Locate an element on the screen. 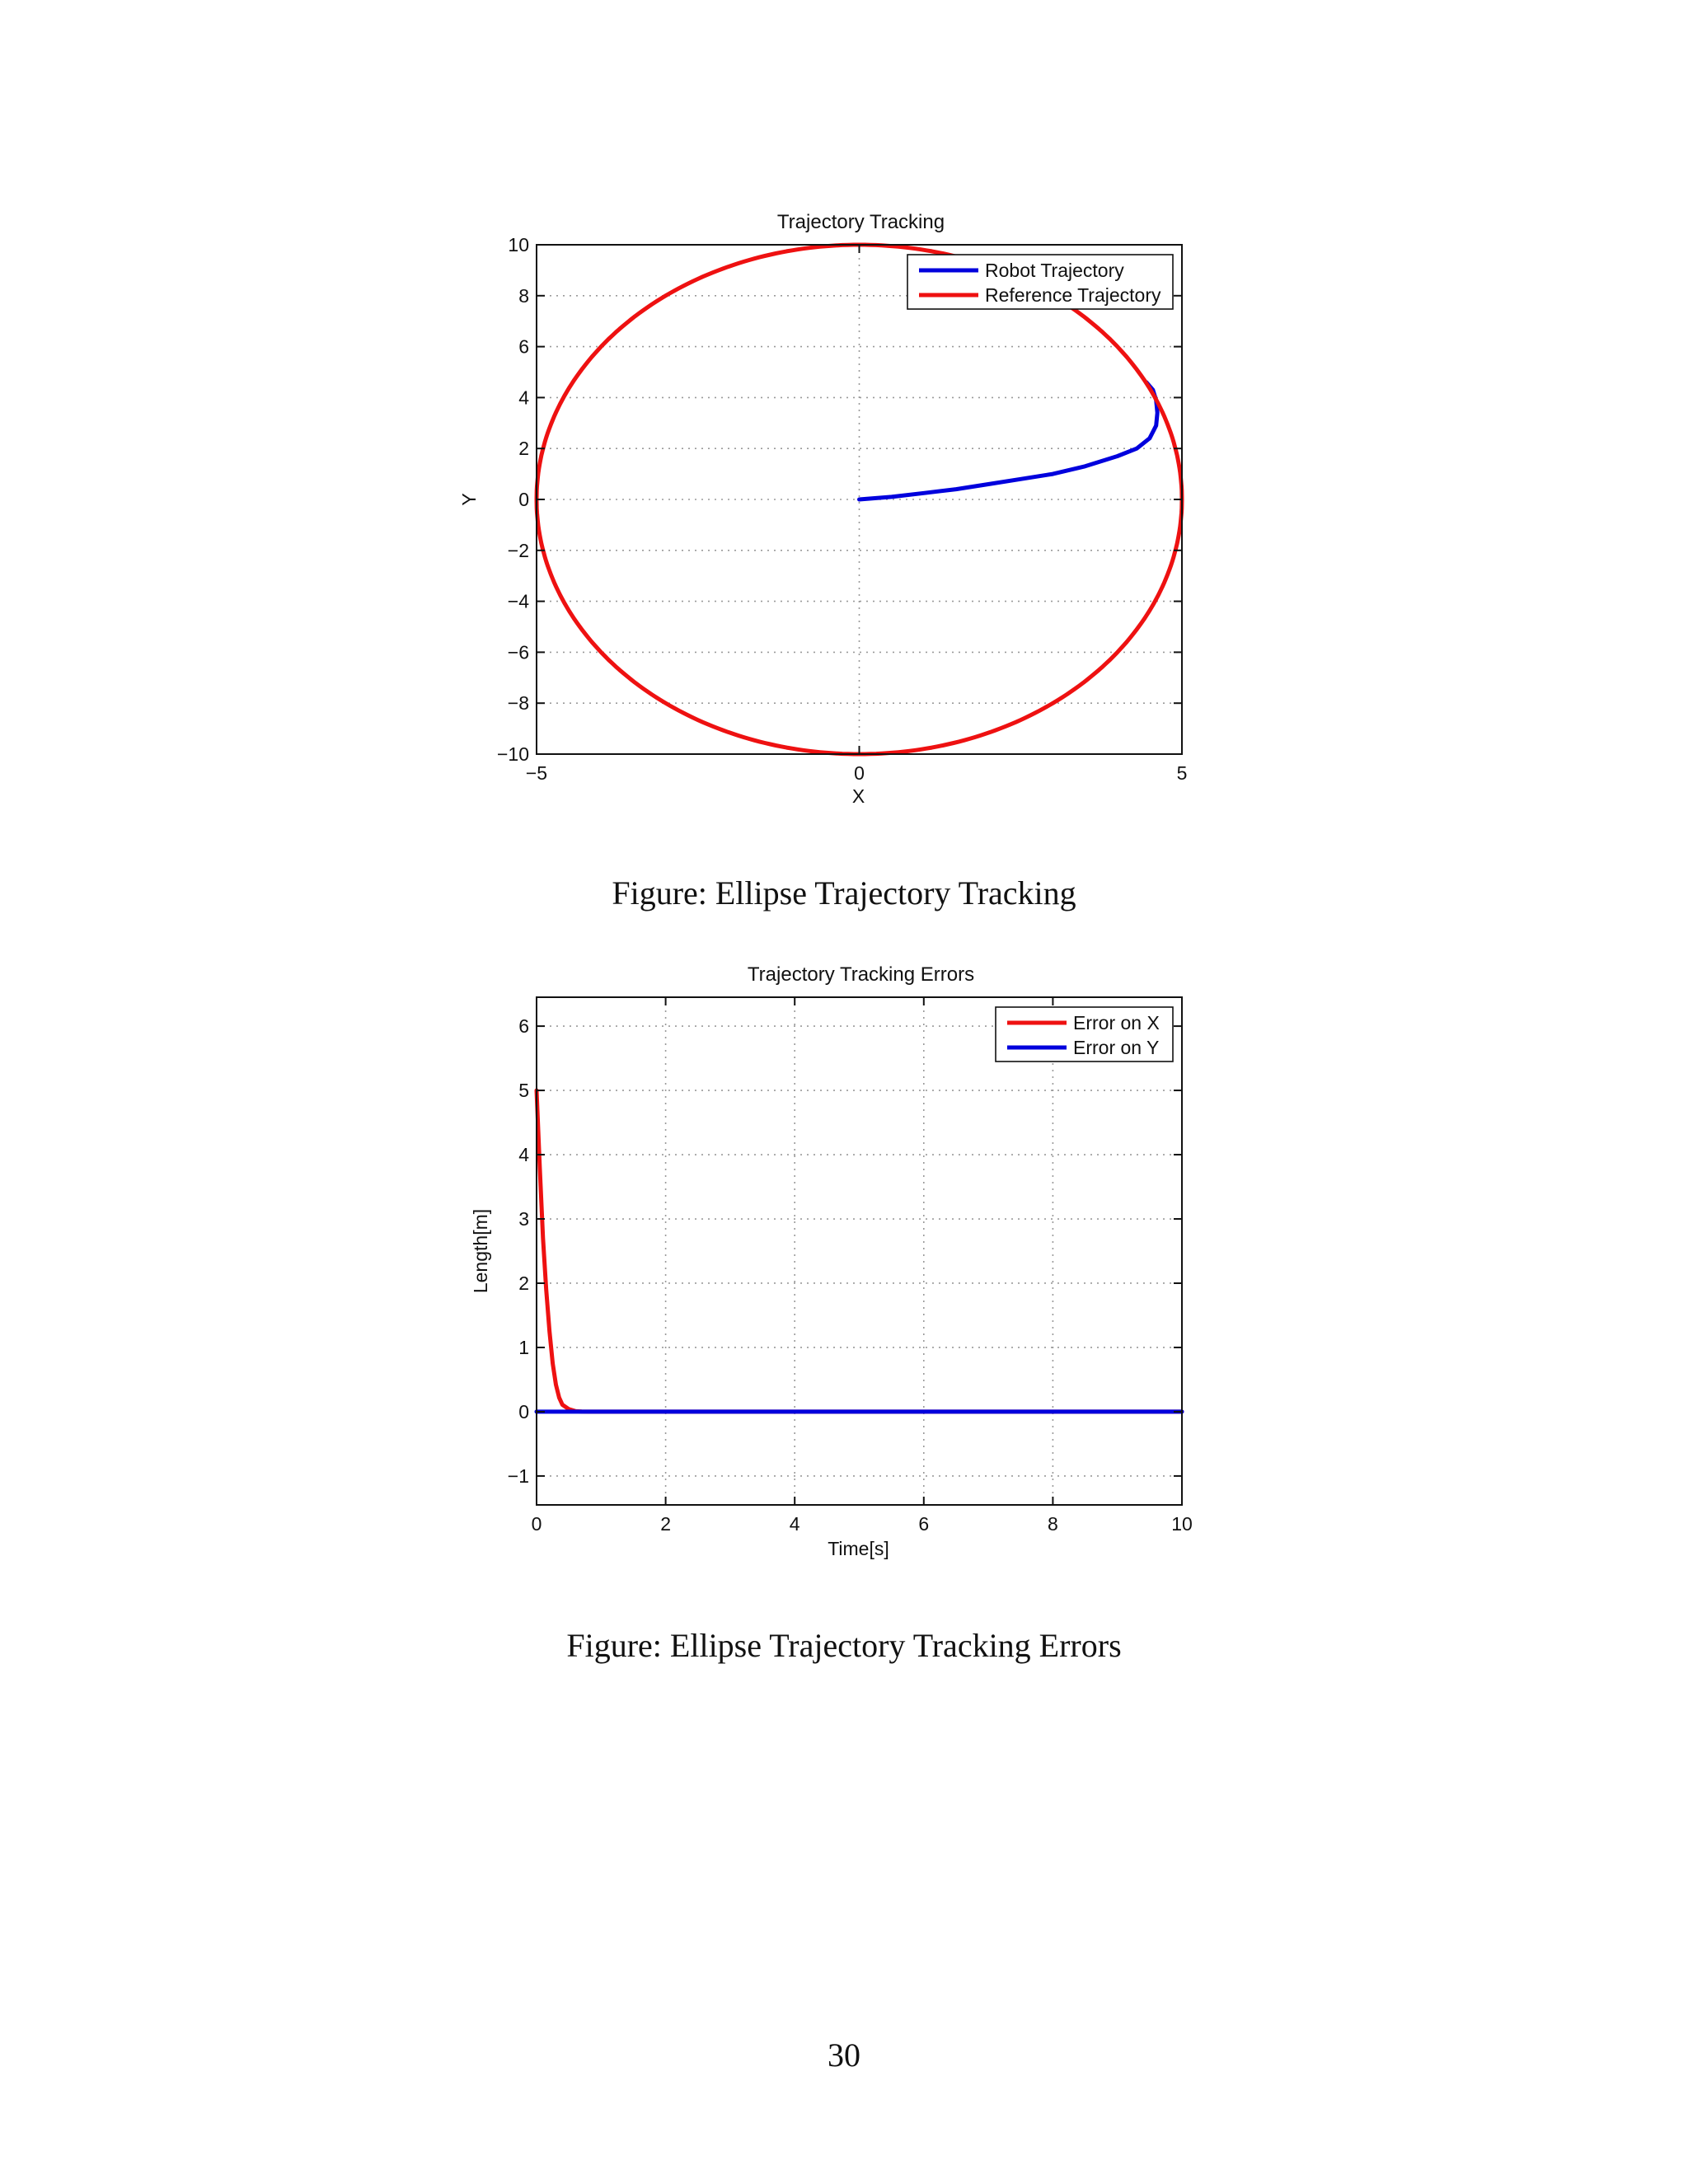 The height and width of the screenshot is (2184, 1688). y-axis-label: Y is located at coordinates (469, 499).